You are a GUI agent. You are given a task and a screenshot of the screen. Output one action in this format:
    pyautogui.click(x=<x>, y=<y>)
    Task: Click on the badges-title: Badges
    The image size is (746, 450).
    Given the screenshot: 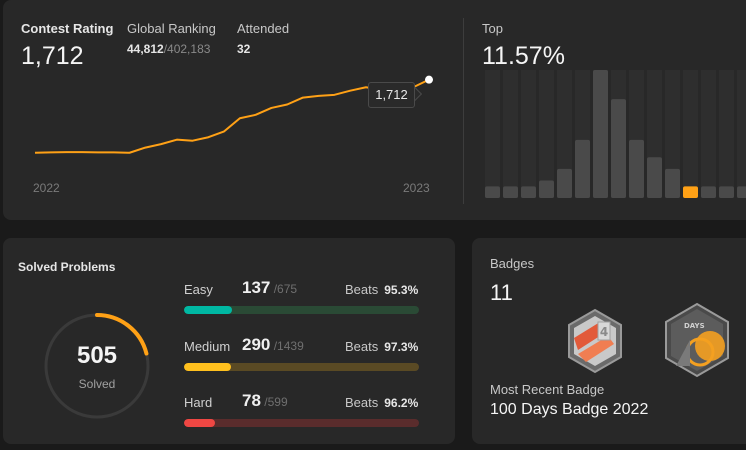 What is the action you would take?
    pyautogui.click(x=512, y=263)
    